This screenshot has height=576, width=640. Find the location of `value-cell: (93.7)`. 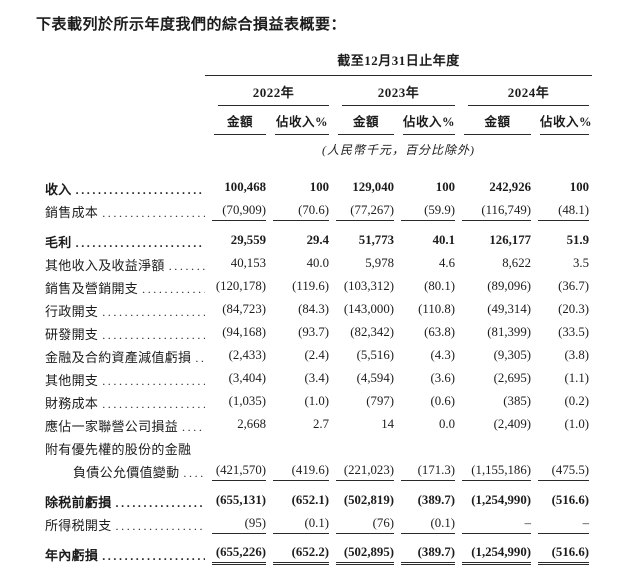

value-cell: (93.7) is located at coordinates (297, 333).